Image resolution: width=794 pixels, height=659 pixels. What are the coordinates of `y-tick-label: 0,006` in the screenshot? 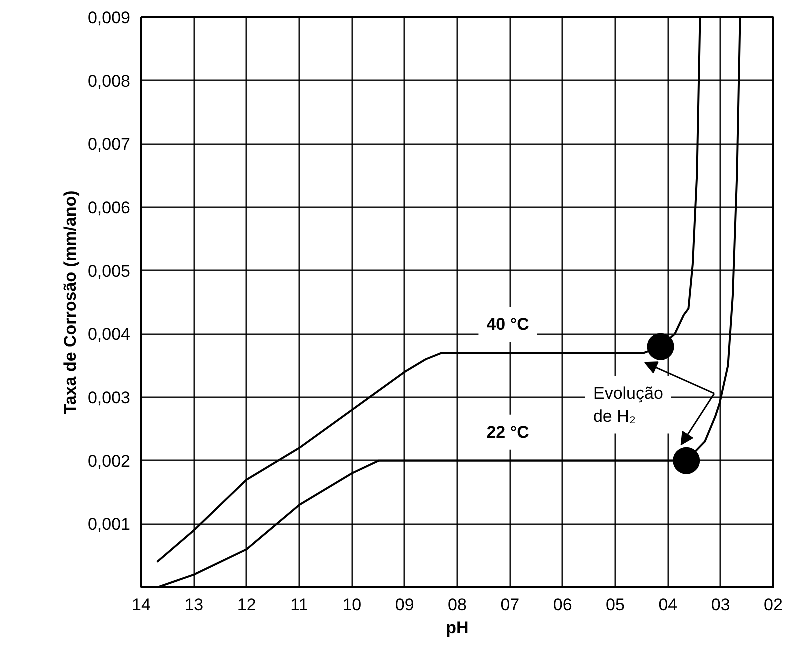 It's located at (109, 208).